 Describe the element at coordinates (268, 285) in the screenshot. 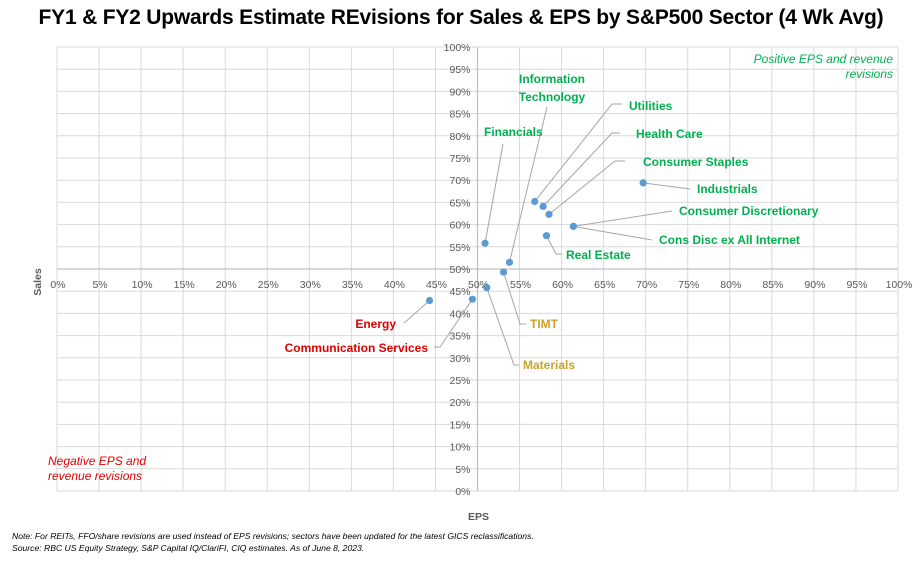

I see `x-tick-label: 25%` at that location.